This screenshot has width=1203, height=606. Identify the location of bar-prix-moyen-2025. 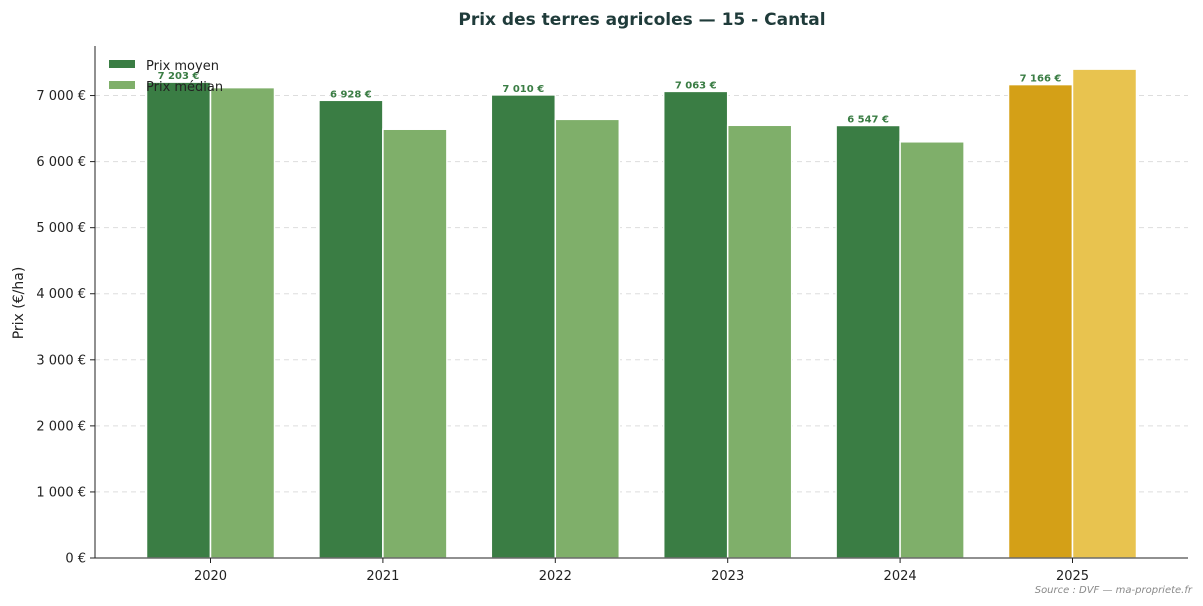
(1040, 321).